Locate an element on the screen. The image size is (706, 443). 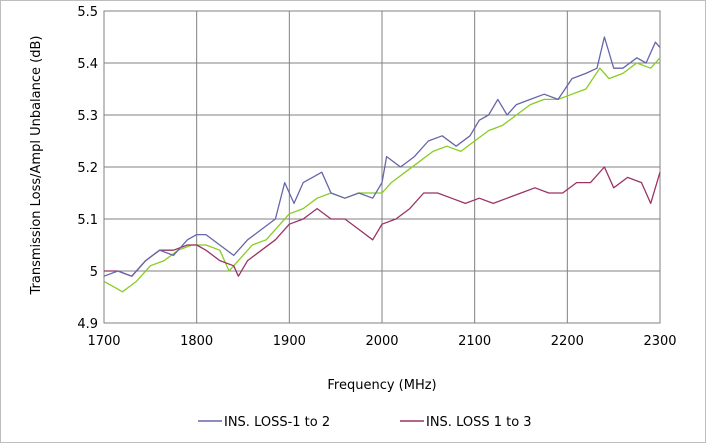
x-tick-label: 1800 is located at coordinates (196, 341).